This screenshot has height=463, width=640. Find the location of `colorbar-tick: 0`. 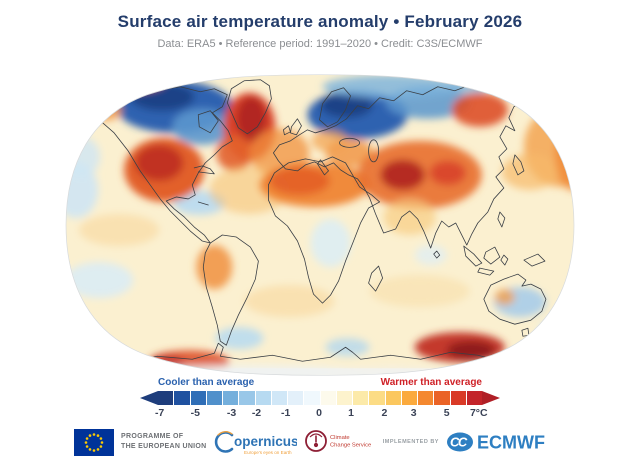

colorbar-tick: 0 is located at coordinates (319, 413).